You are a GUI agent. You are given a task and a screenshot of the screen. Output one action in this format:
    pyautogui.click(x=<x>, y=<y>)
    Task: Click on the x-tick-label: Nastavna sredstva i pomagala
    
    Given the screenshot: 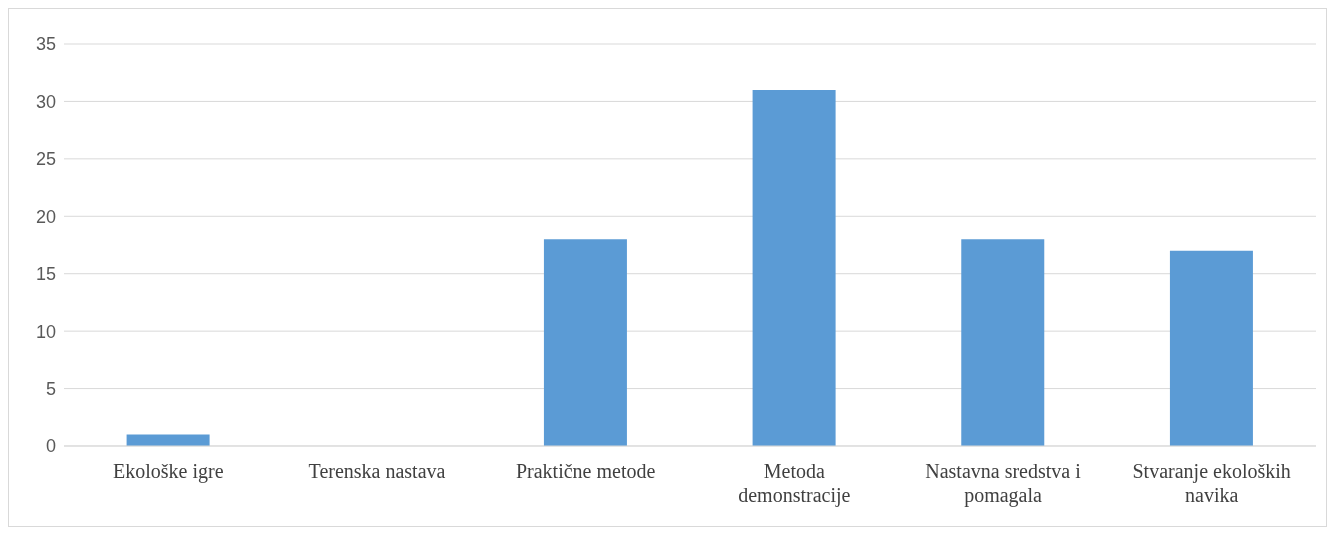 What is the action you would take?
    pyautogui.click(x=1003, y=483)
    